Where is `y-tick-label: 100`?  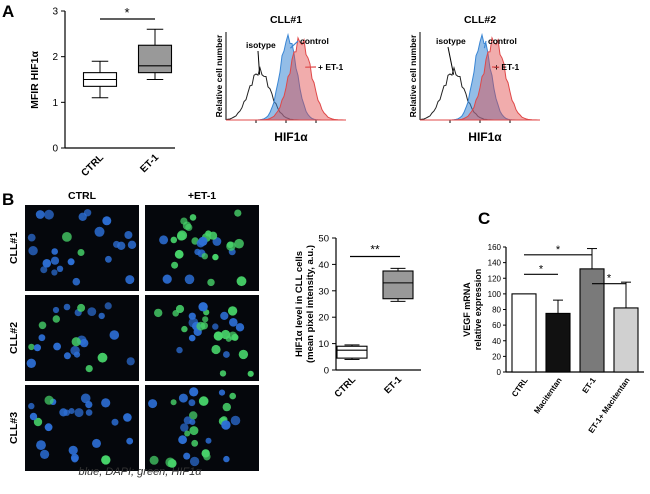
y-tick-label: 100 is located at coordinates (495, 294).